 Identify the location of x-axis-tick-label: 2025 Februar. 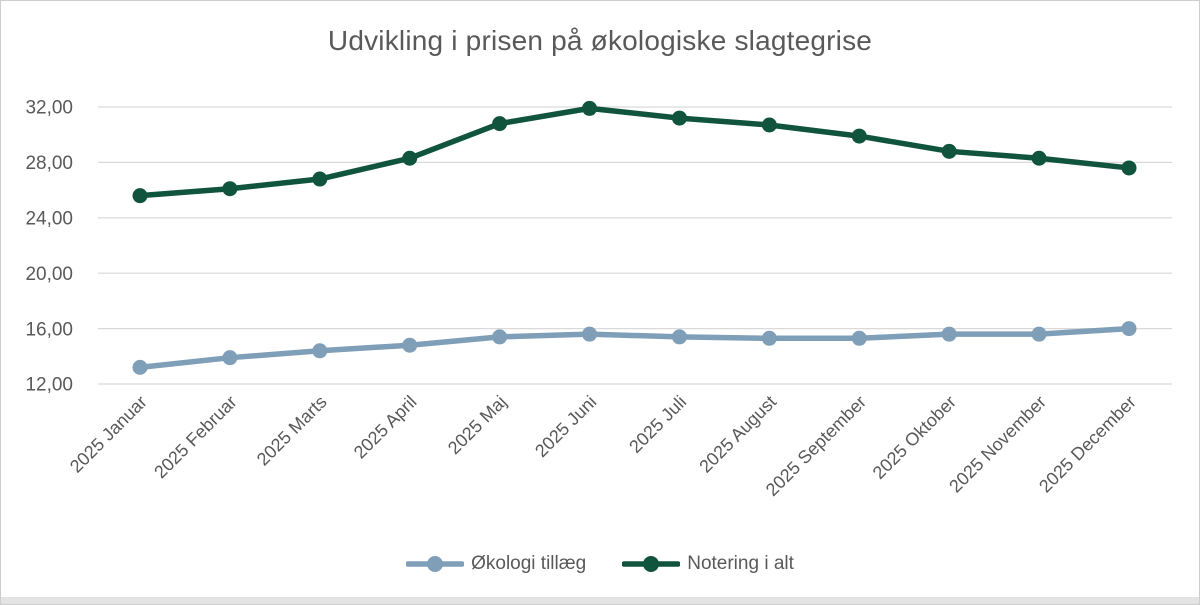
(195, 437).